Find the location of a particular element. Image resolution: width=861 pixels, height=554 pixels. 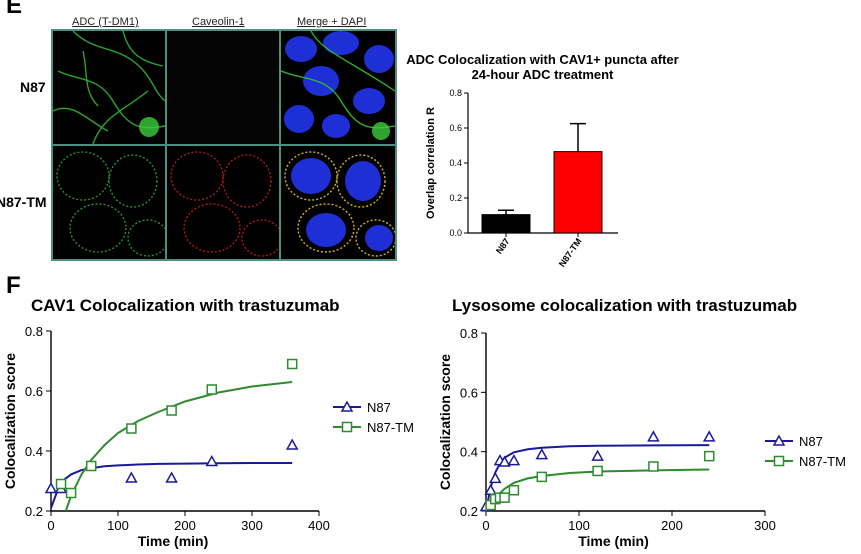

image-n87-tm-merge is located at coordinates (338, 202).